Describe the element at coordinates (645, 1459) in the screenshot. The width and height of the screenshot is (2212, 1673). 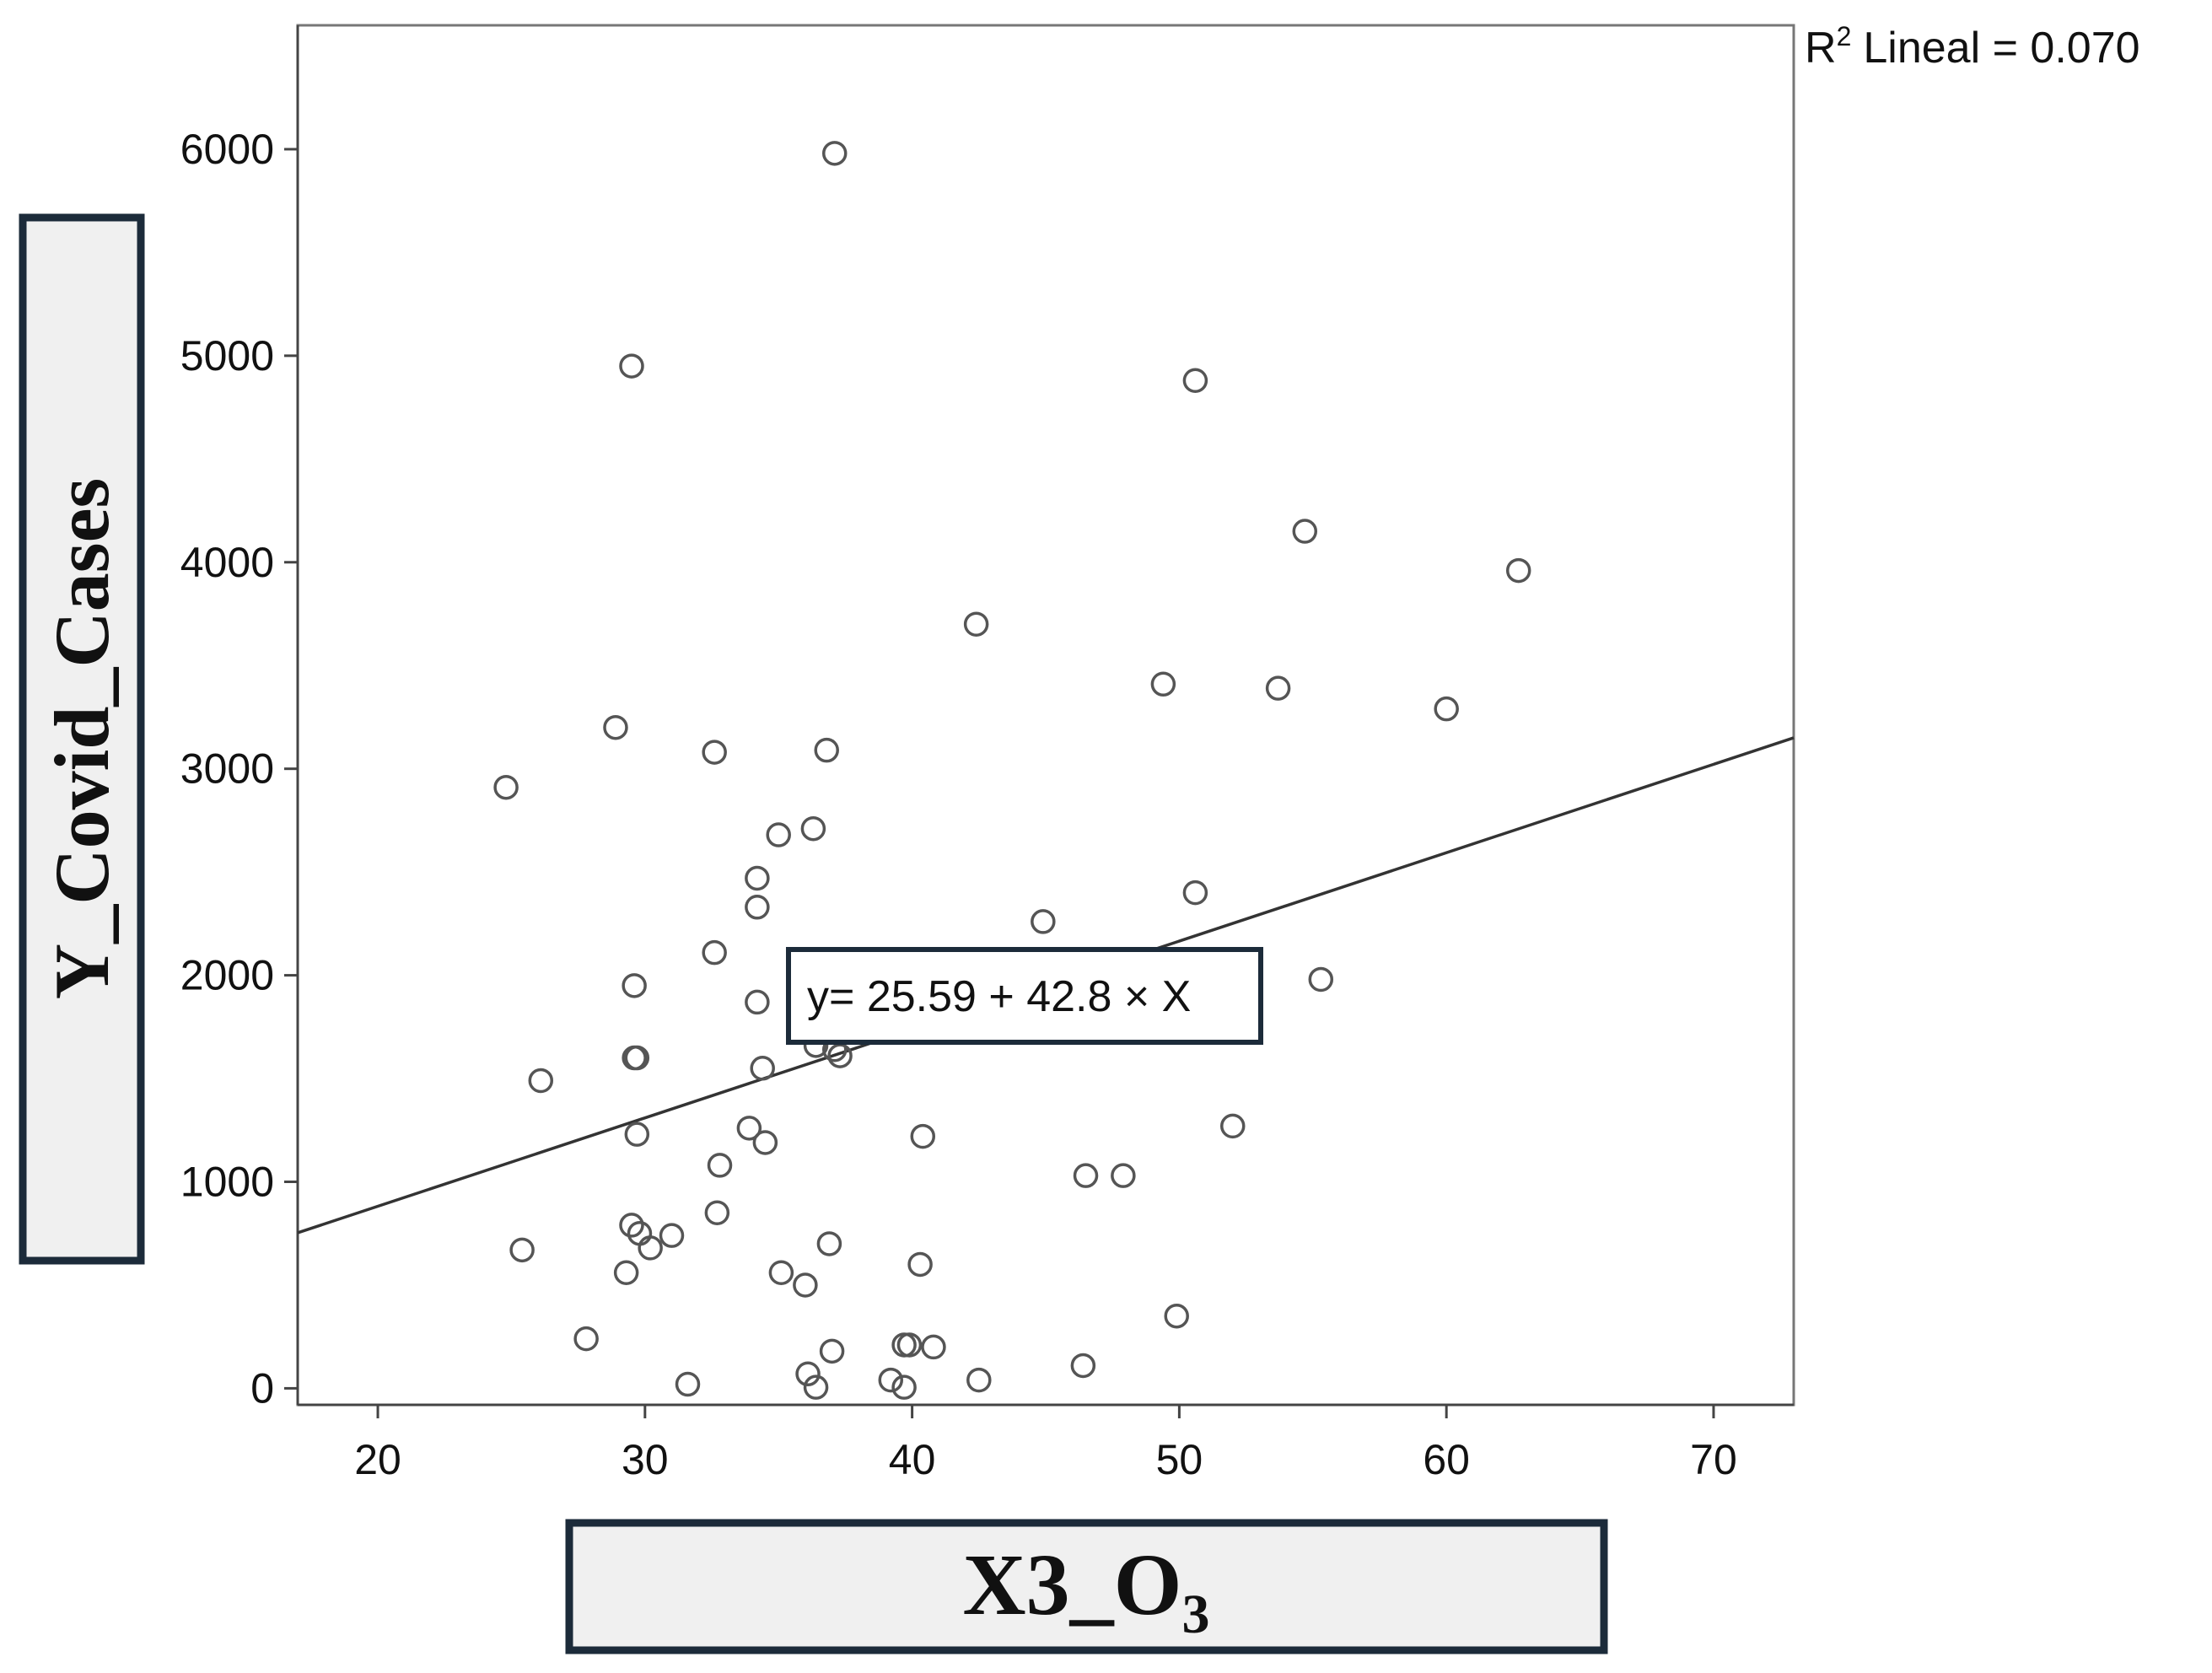
I see `x-tick-label: 30` at that location.